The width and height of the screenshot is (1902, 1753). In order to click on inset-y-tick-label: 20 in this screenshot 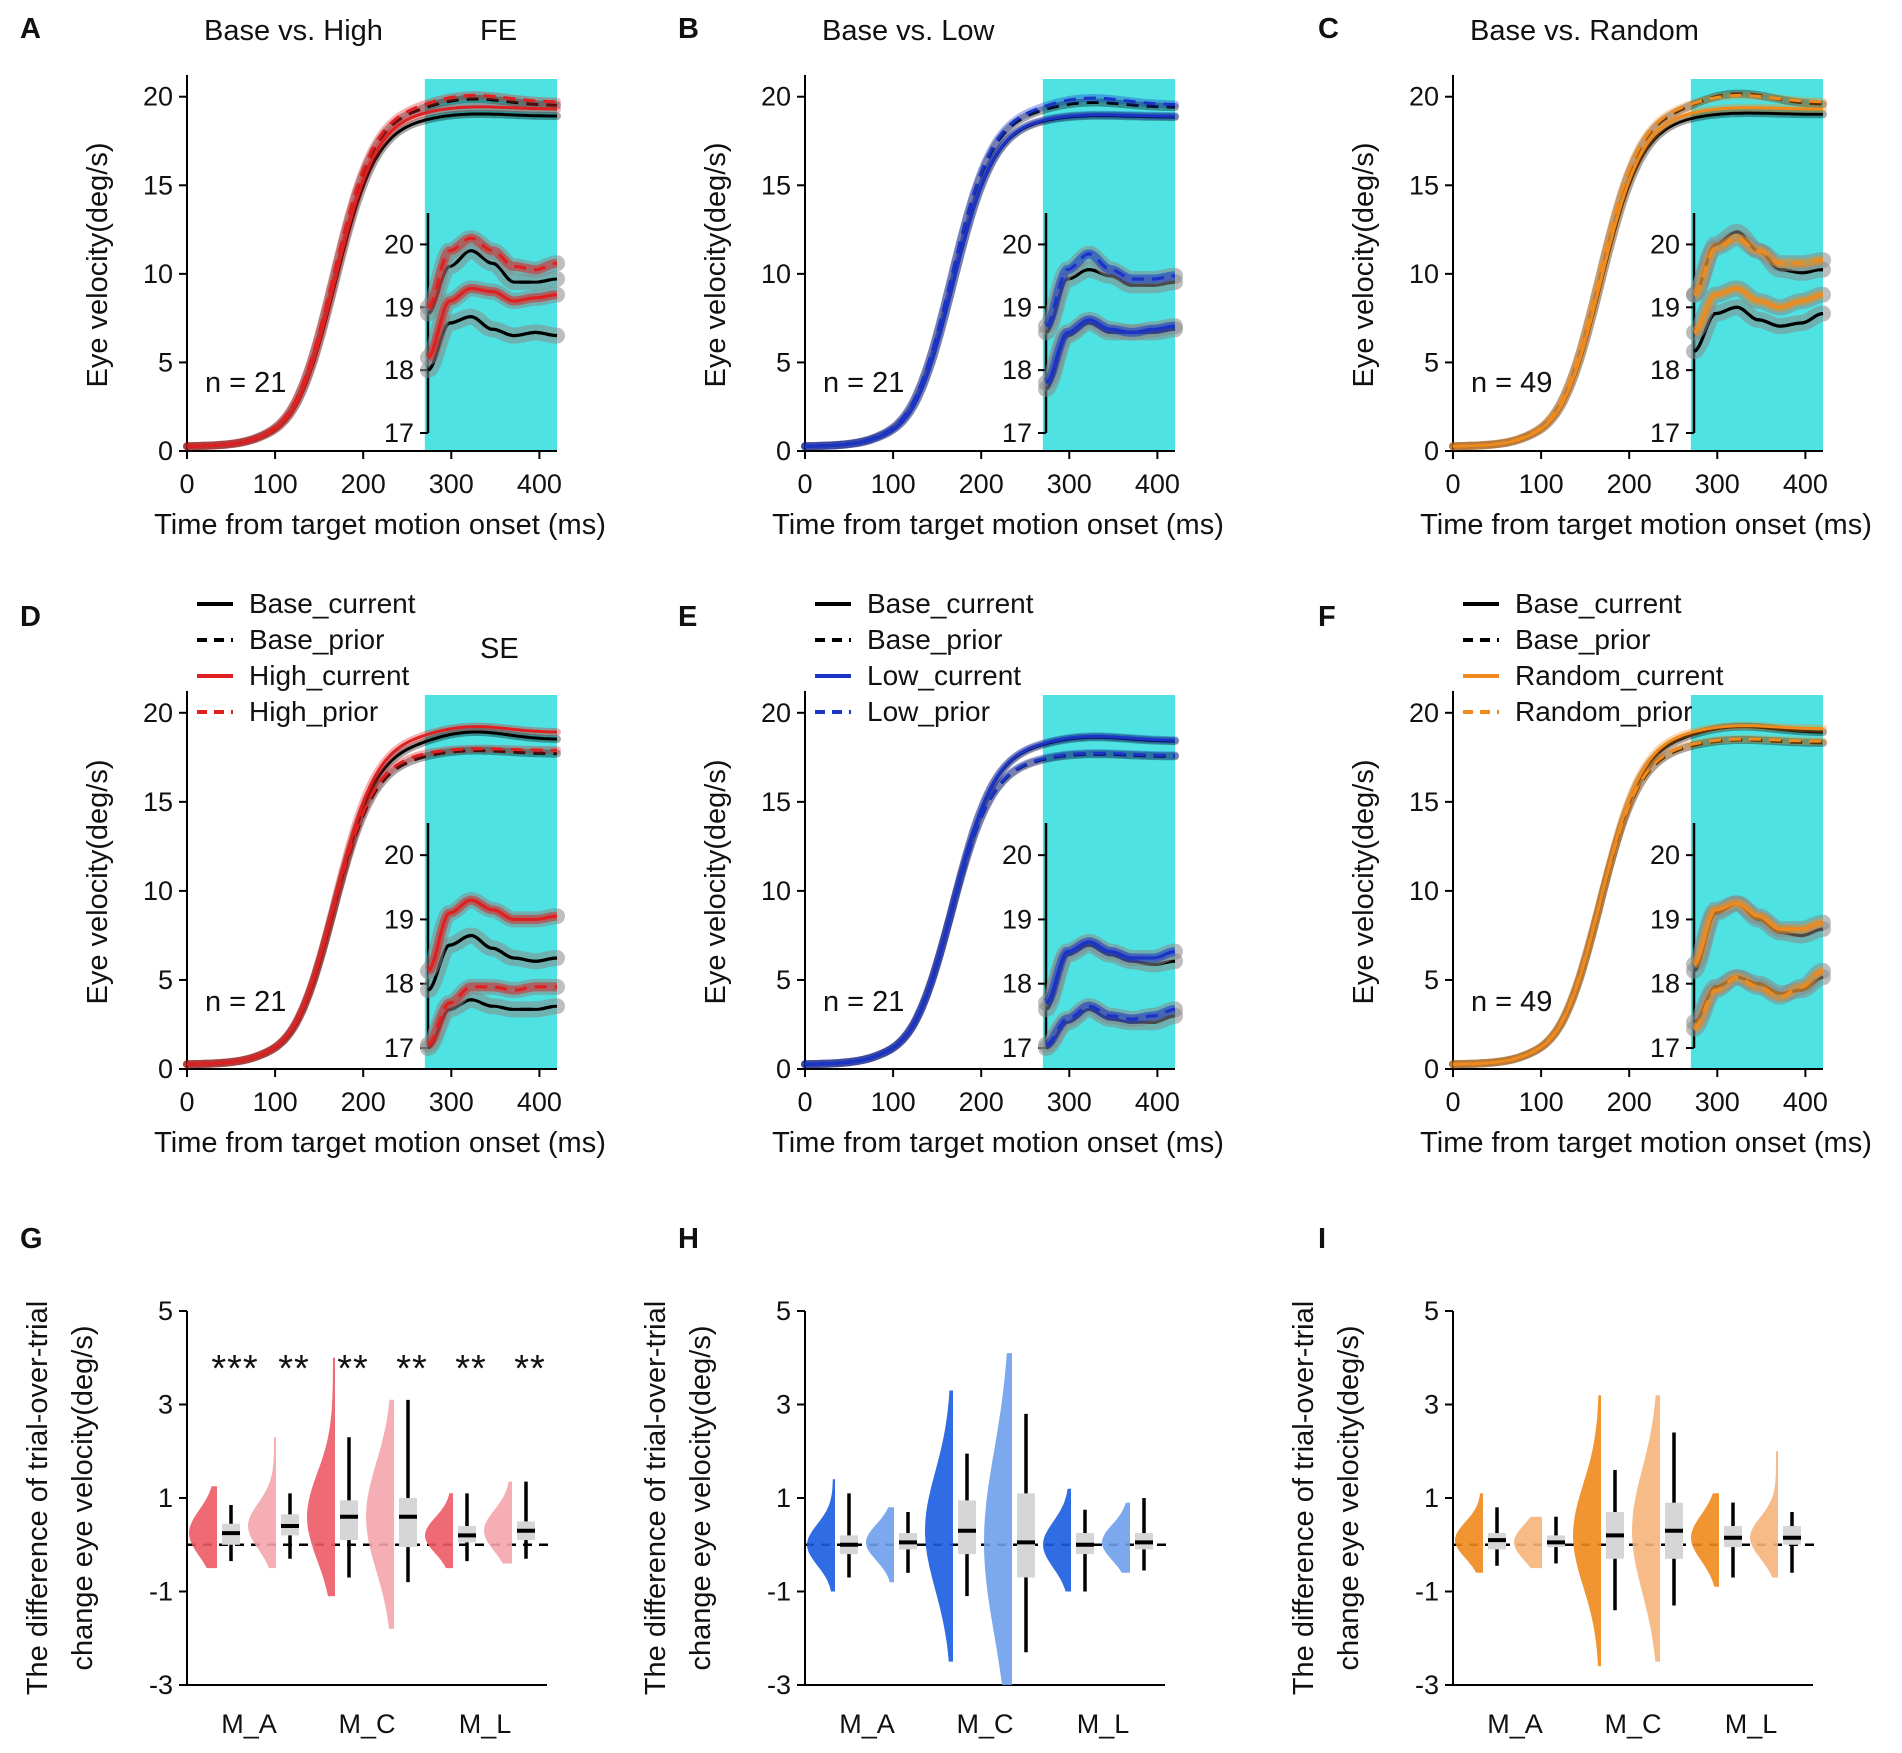, I will do `click(1017, 855)`.